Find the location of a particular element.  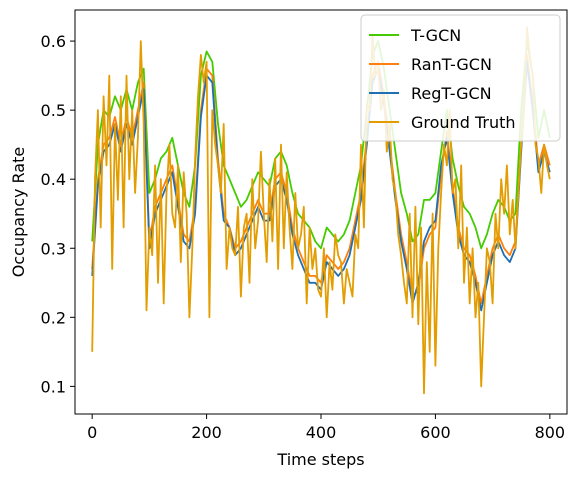

y-tick-label: 0.4 is located at coordinates (53, 179).